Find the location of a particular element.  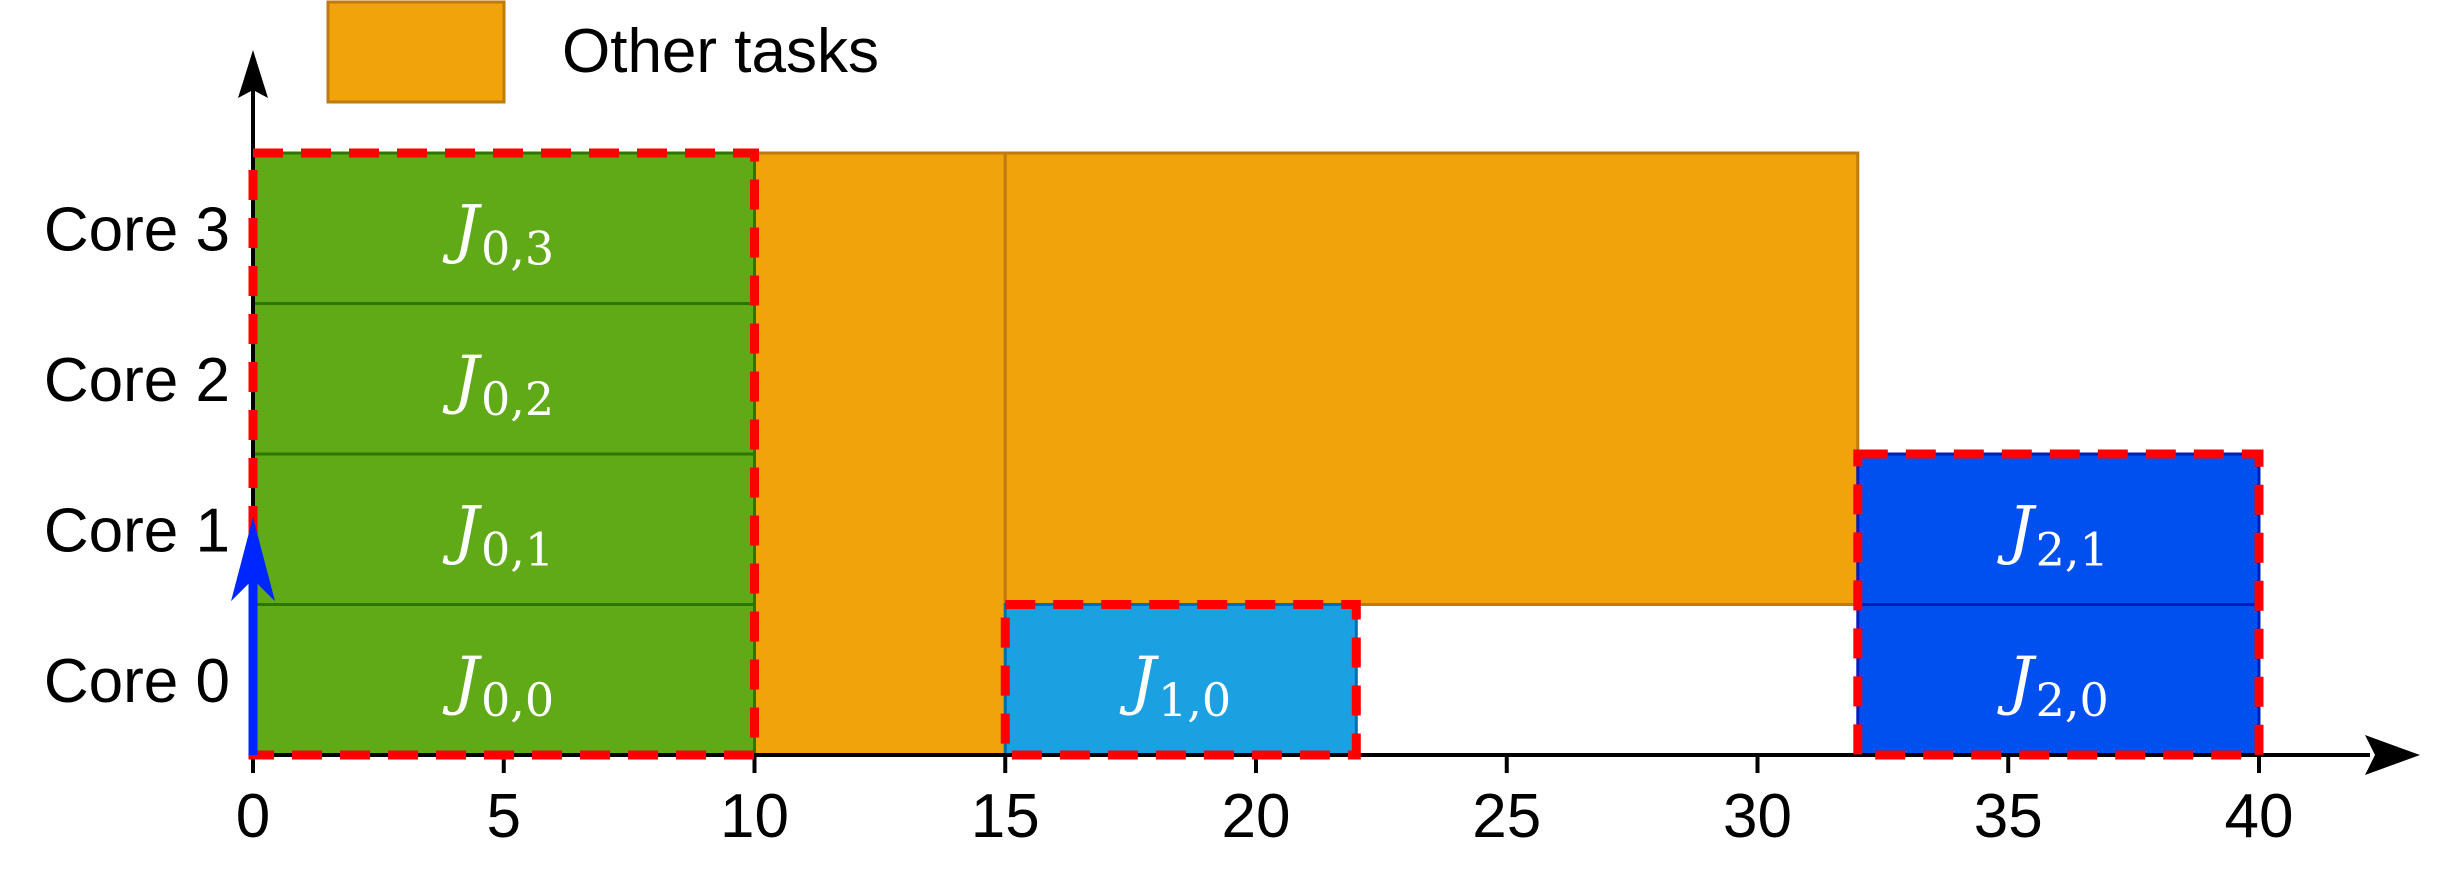

x-tick-label-15: 15 is located at coordinates (1005, 816).